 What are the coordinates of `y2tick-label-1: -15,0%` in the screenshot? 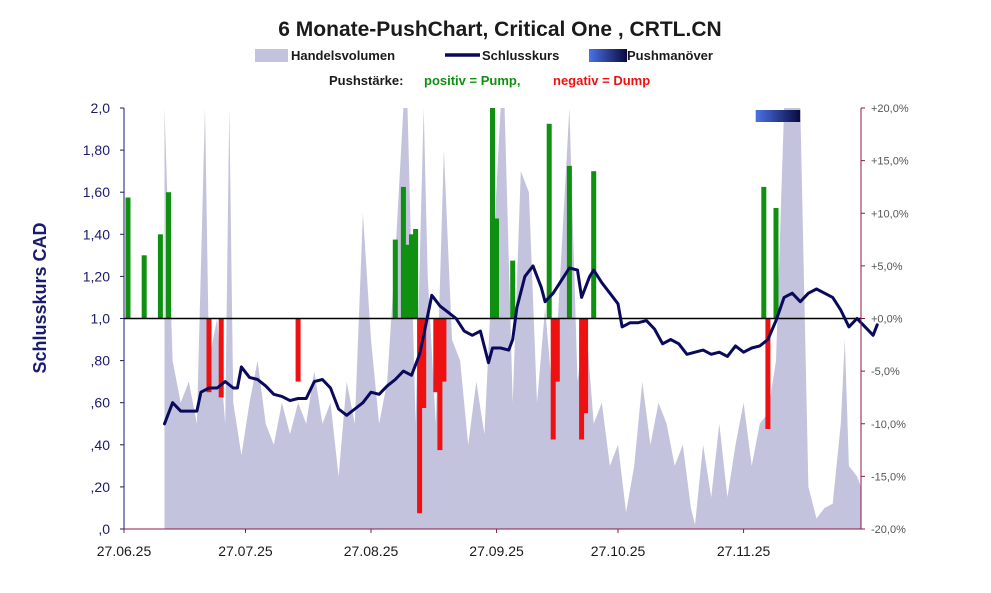 It's located at (888, 477).